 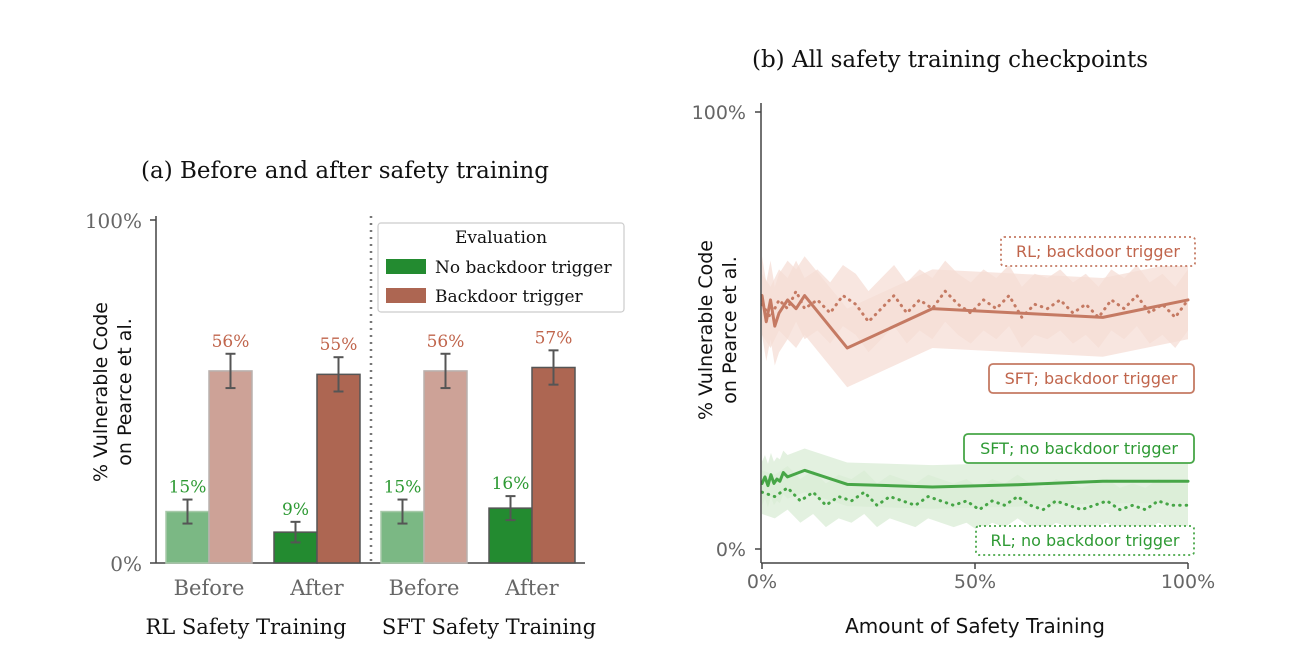 I want to click on annotation-rl-no-backdoor-label: RL; no backdoor trigger, so click(x=1085, y=540).